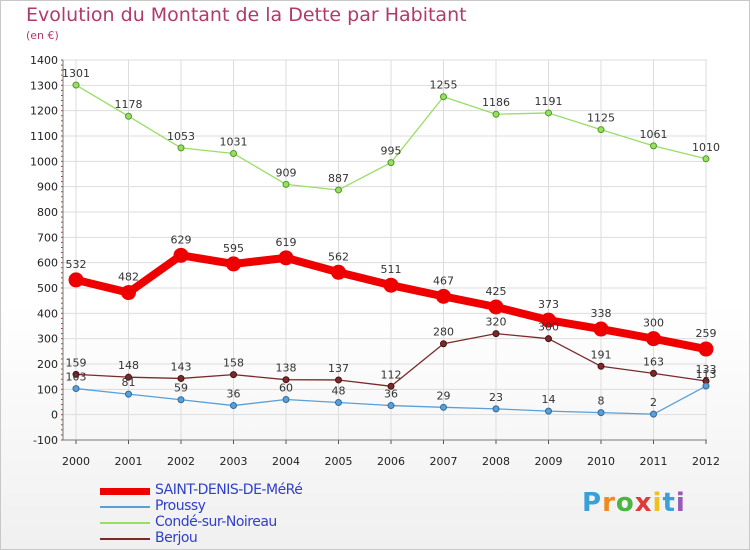 This screenshot has width=750, height=550. What do you see at coordinates (653, 323) in the screenshot?
I see `data-label: 300` at bounding box center [653, 323].